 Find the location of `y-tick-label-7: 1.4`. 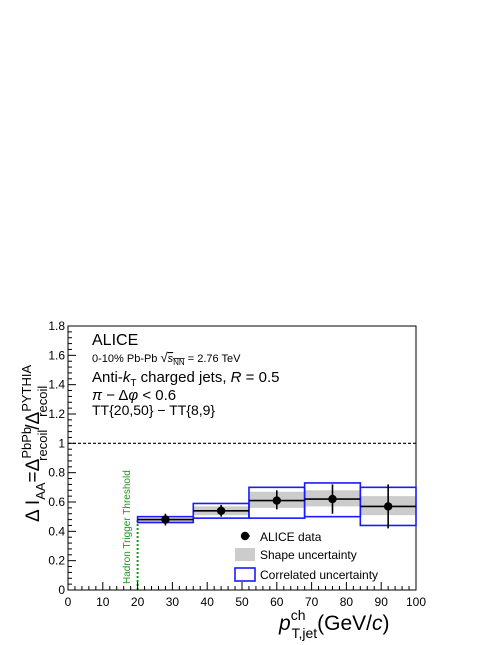

y-tick-label-7: 1.4 is located at coordinates (56, 385).